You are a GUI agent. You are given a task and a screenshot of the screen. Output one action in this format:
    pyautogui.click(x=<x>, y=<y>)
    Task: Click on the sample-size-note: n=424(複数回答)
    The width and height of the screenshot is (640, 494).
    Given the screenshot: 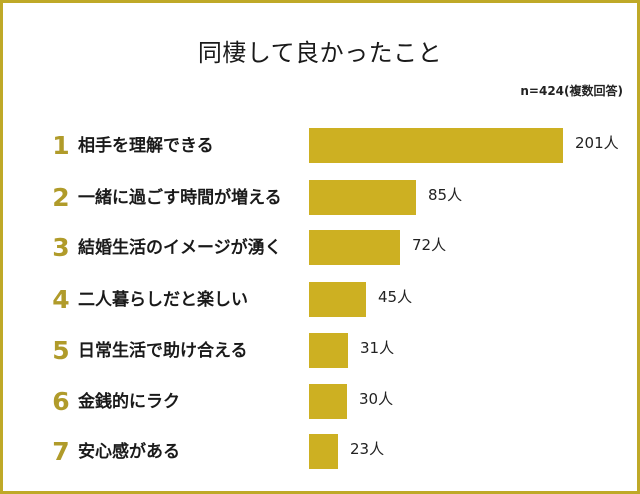 What is the action you would take?
    pyautogui.click(x=571, y=91)
    